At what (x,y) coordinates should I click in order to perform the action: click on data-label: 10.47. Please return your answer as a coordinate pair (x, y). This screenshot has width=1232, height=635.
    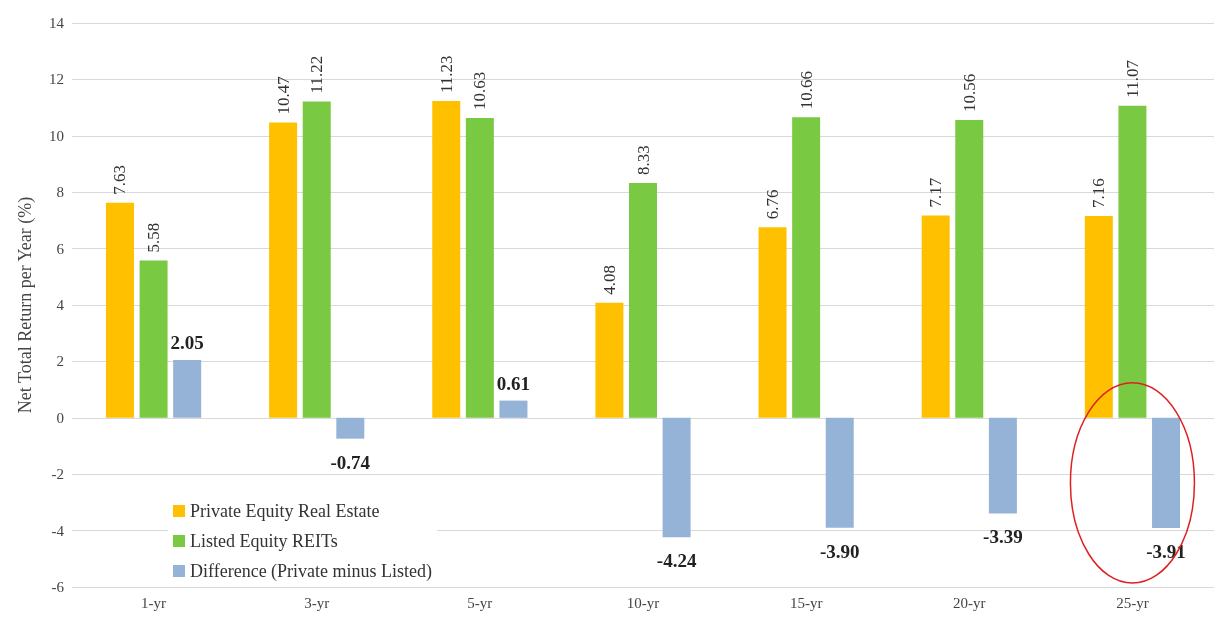
    Looking at the image, I should click on (283, 95).